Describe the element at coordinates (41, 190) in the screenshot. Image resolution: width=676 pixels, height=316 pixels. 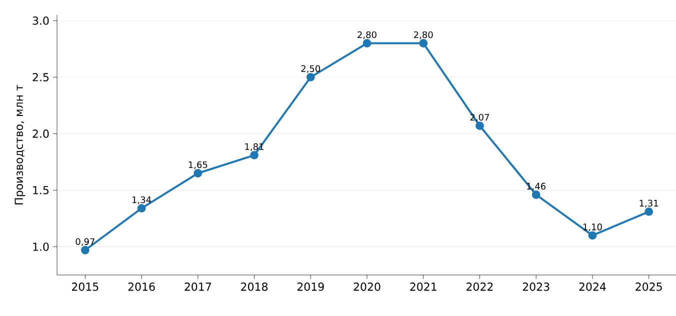
I see `y-tick-label: 1.5` at that location.